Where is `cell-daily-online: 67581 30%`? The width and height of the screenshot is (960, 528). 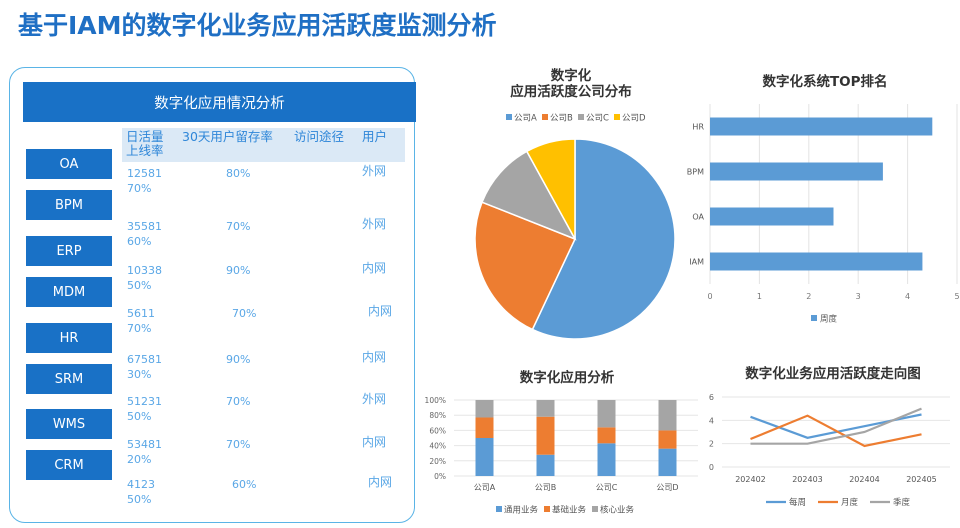
cell-daily-online: 67581 30% is located at coordinates (144, 367).